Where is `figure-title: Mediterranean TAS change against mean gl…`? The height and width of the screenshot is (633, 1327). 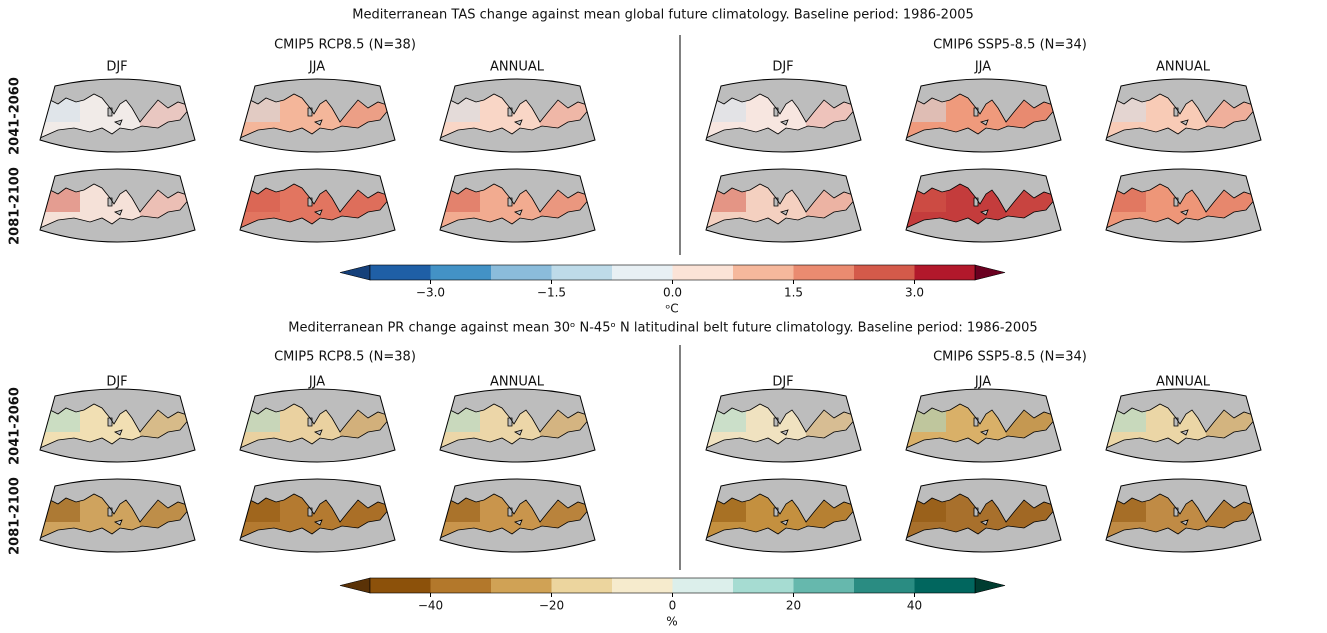
figure-title: Mediterranean TAS change against mean gl… is located at coordinates (663, 15).